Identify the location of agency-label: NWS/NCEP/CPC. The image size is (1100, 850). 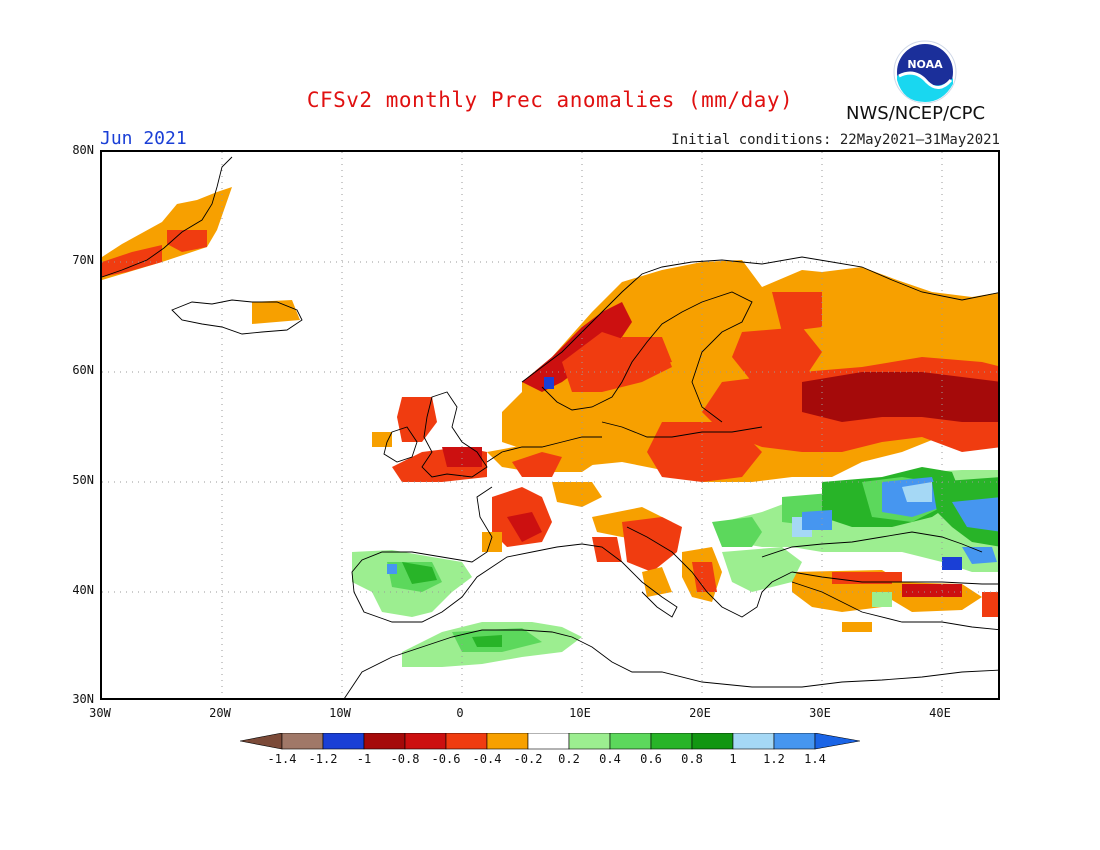
(916, 113).